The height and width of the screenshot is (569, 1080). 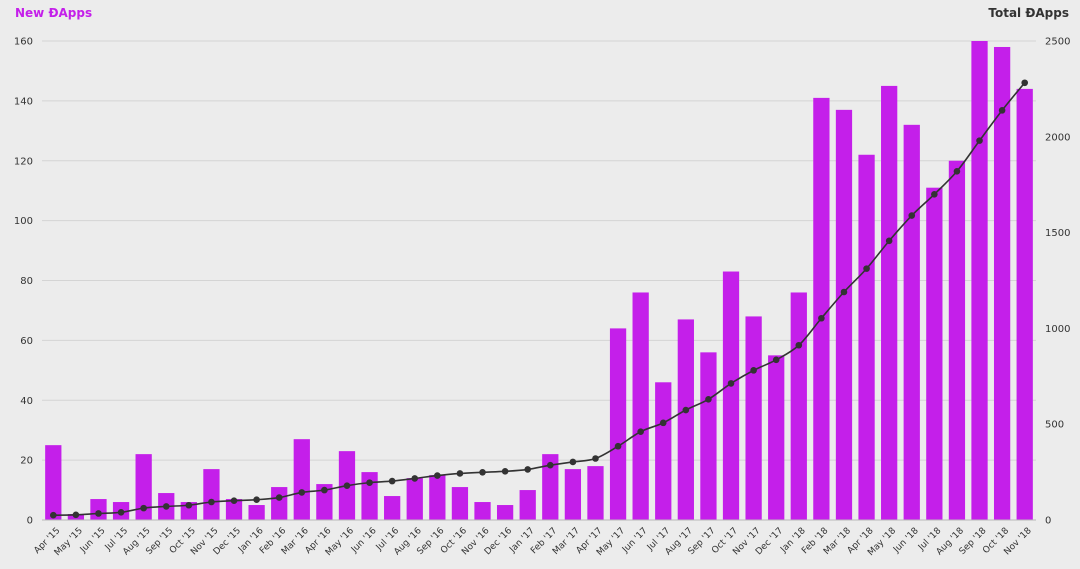 I want to click on left-tick-label: 140, so click(x=23, y=101).